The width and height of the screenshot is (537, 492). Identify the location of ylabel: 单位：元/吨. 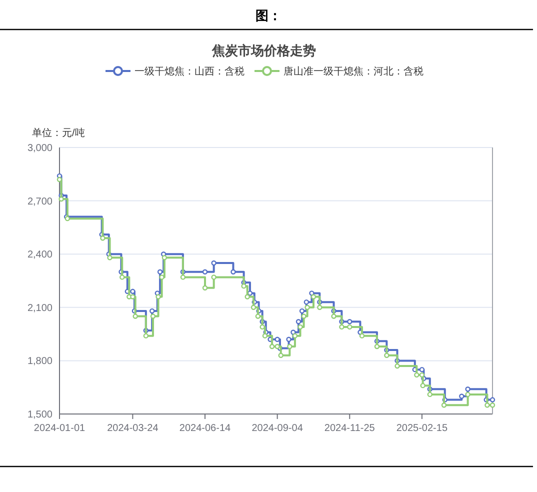
(58, 133).